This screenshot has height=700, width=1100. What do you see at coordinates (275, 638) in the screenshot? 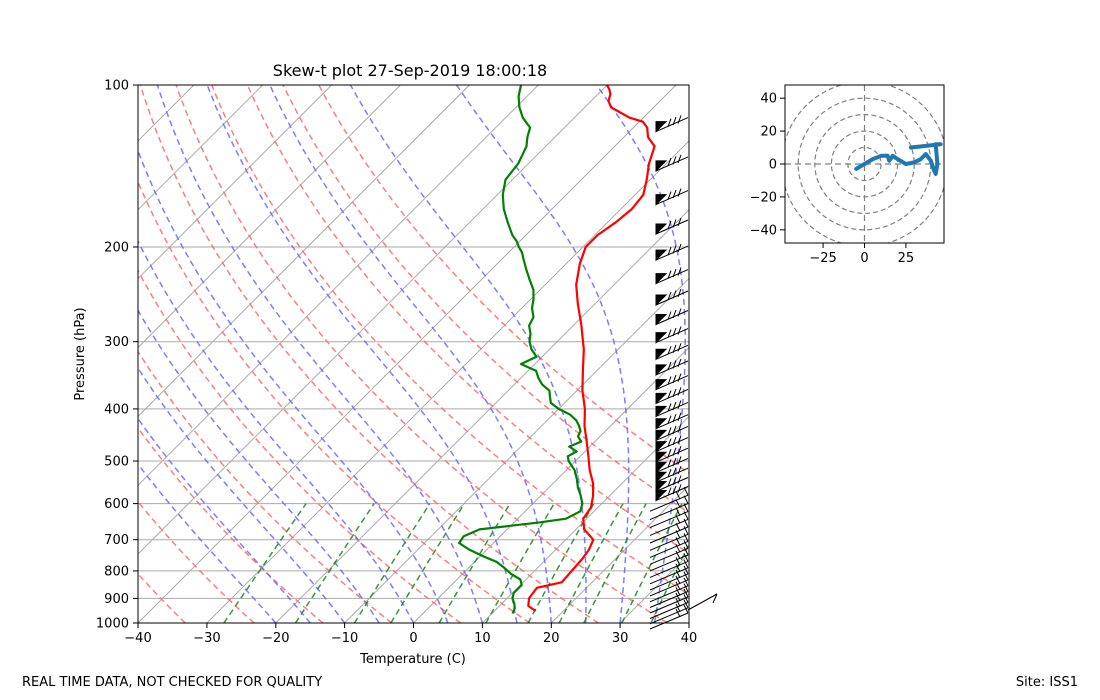
I see `x-tick-label: −20` at bounding box center [275, 638].